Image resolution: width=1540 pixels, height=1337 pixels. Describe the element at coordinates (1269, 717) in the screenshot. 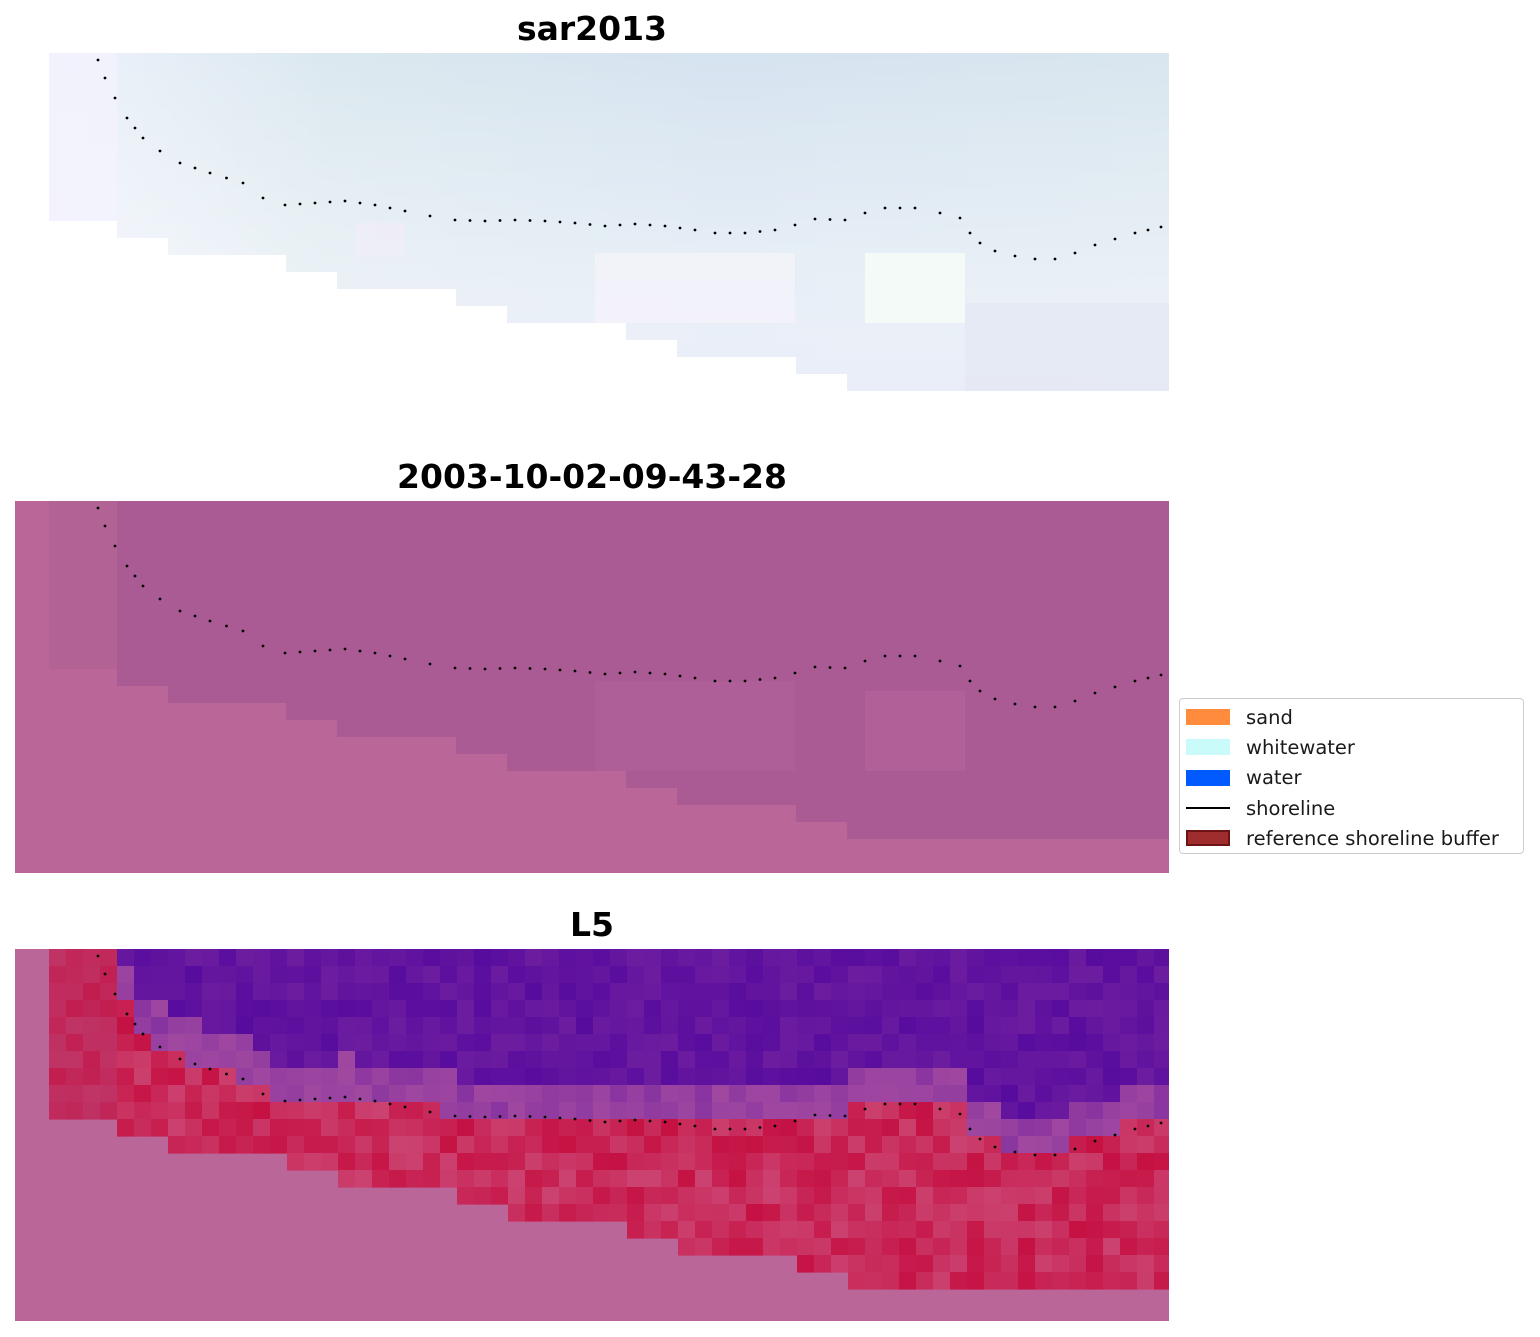

I see `legend-label: sand` at that location.